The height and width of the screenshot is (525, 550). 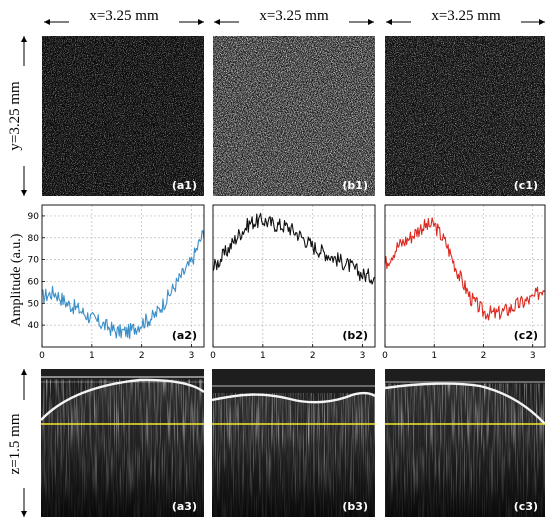 What do you see at coordinates (434, 356) in the screenshot?
I see `plot-c2-x-tick-label: 1` at bounding box center [434, 356].